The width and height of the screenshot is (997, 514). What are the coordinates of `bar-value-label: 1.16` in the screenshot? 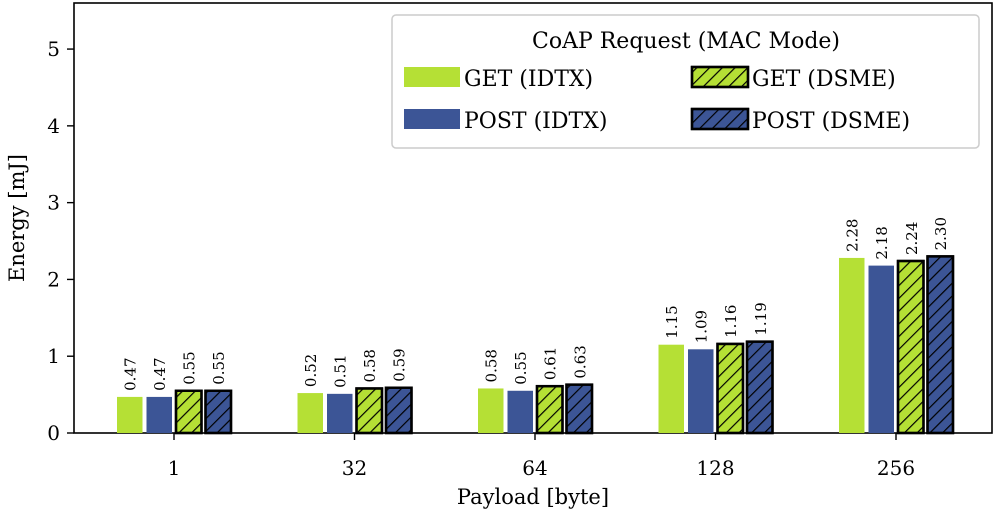 It's located at (731, 321).